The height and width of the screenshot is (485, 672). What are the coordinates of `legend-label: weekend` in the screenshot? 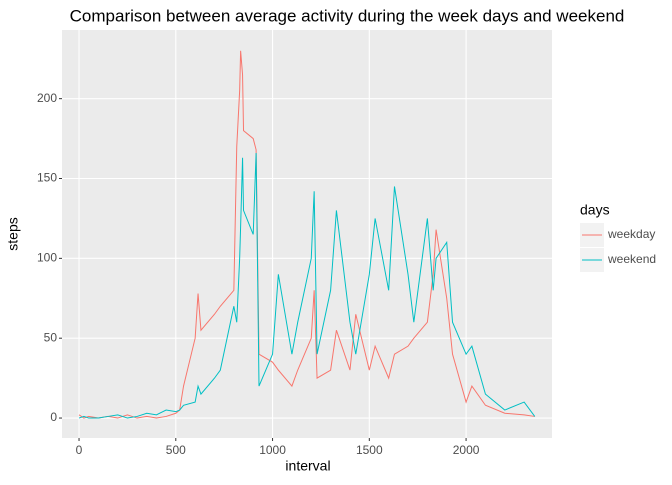 It's located at (631, 259).